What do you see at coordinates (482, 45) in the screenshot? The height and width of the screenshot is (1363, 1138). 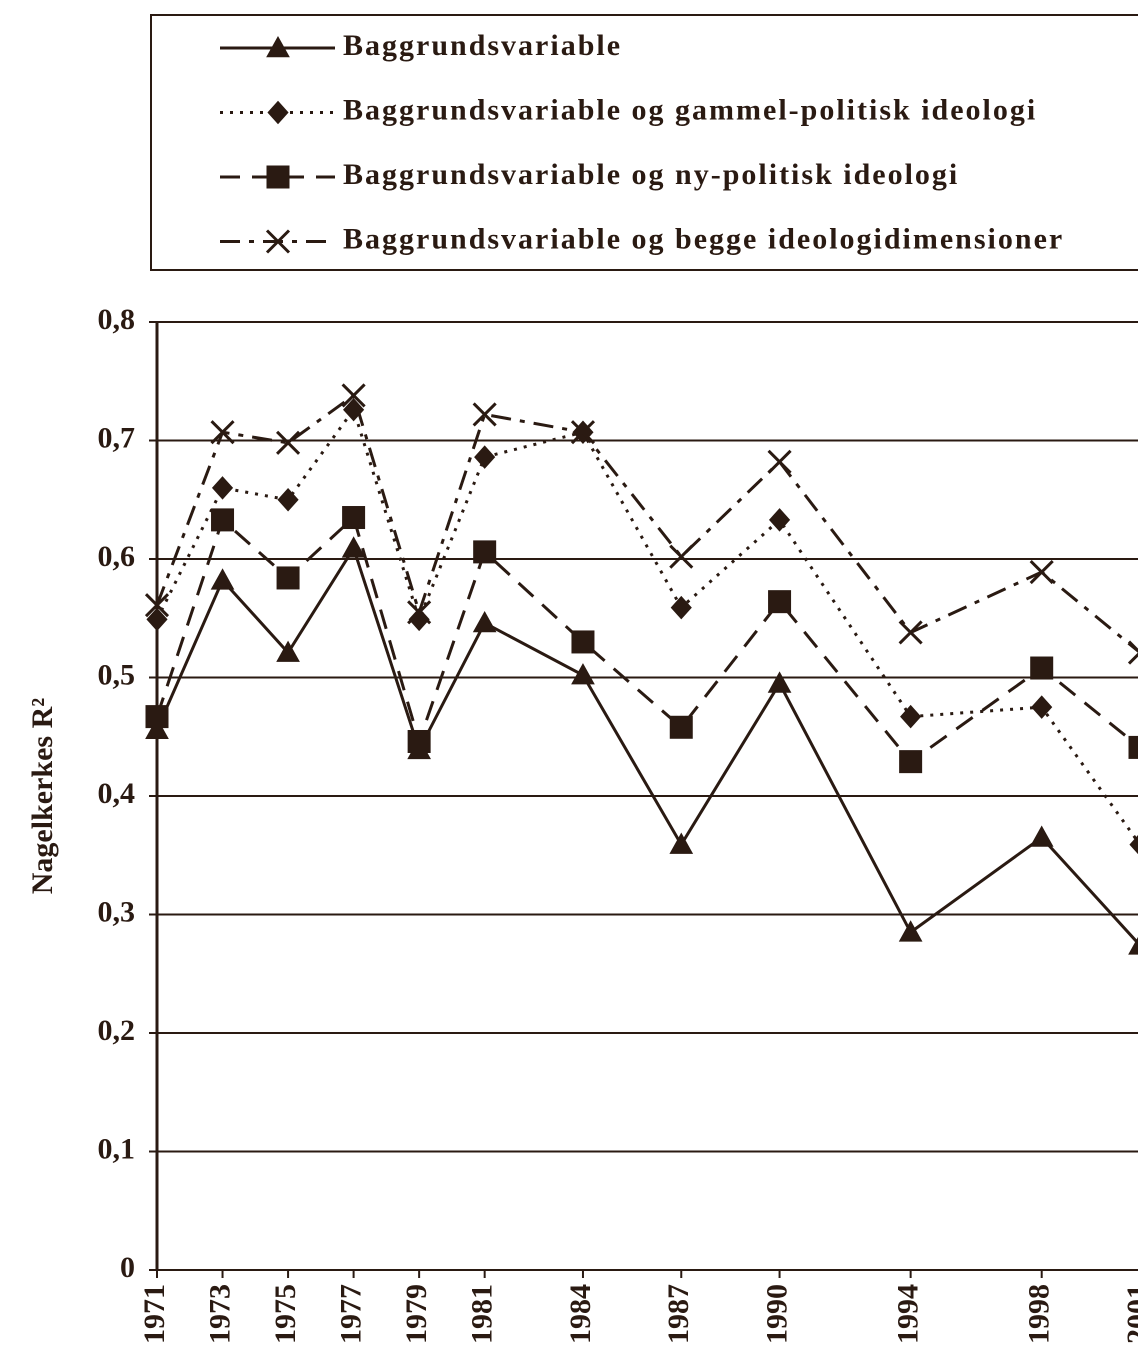 I see `legend-label: Baggrundsvariable` at bounding box center [482, 45].